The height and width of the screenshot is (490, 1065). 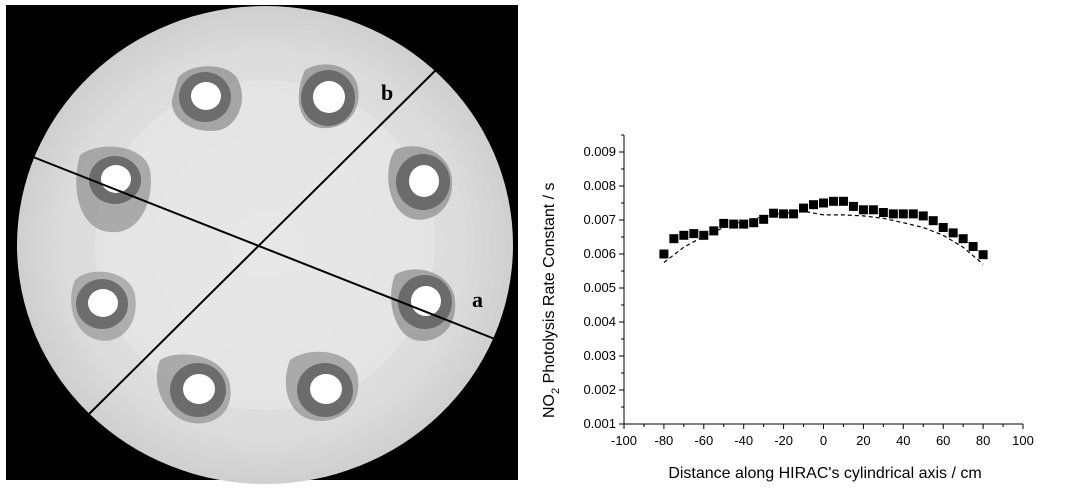 I want to click on x-tick-label: 0, so click(x=823, y=440).